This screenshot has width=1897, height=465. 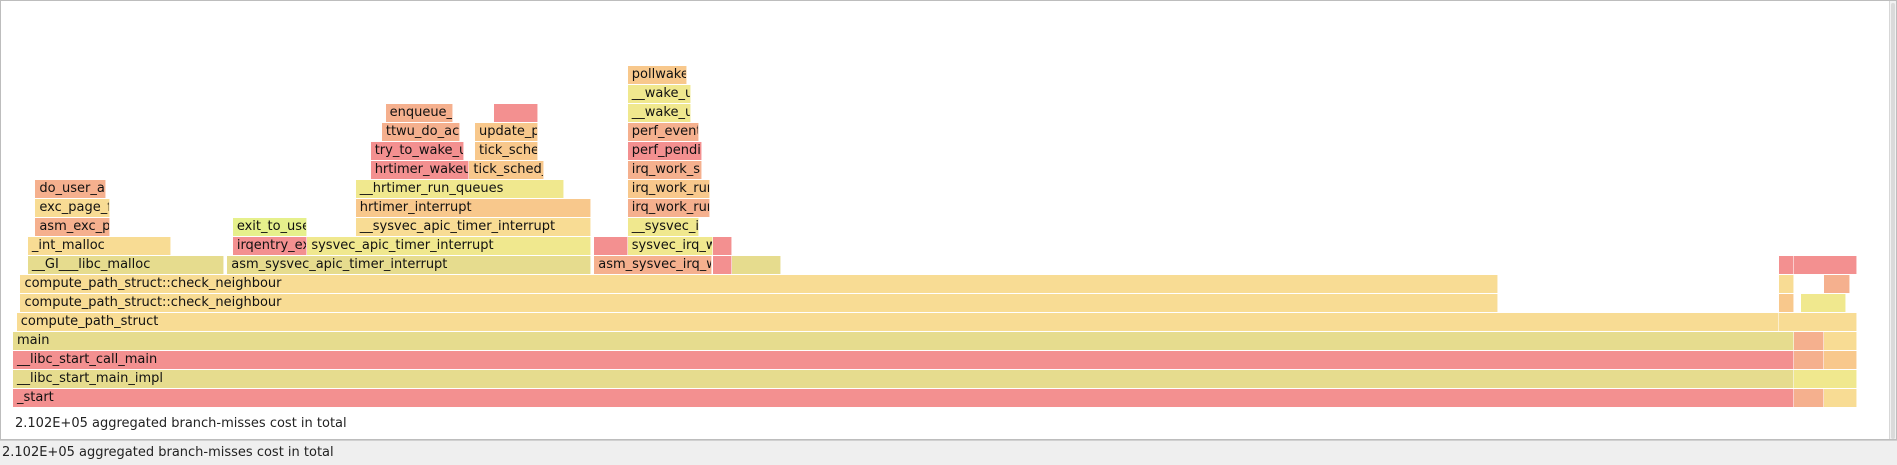 I want to click on flame-frame: sysvec_apic_timer_interrupt, so click(x=449, y=246).